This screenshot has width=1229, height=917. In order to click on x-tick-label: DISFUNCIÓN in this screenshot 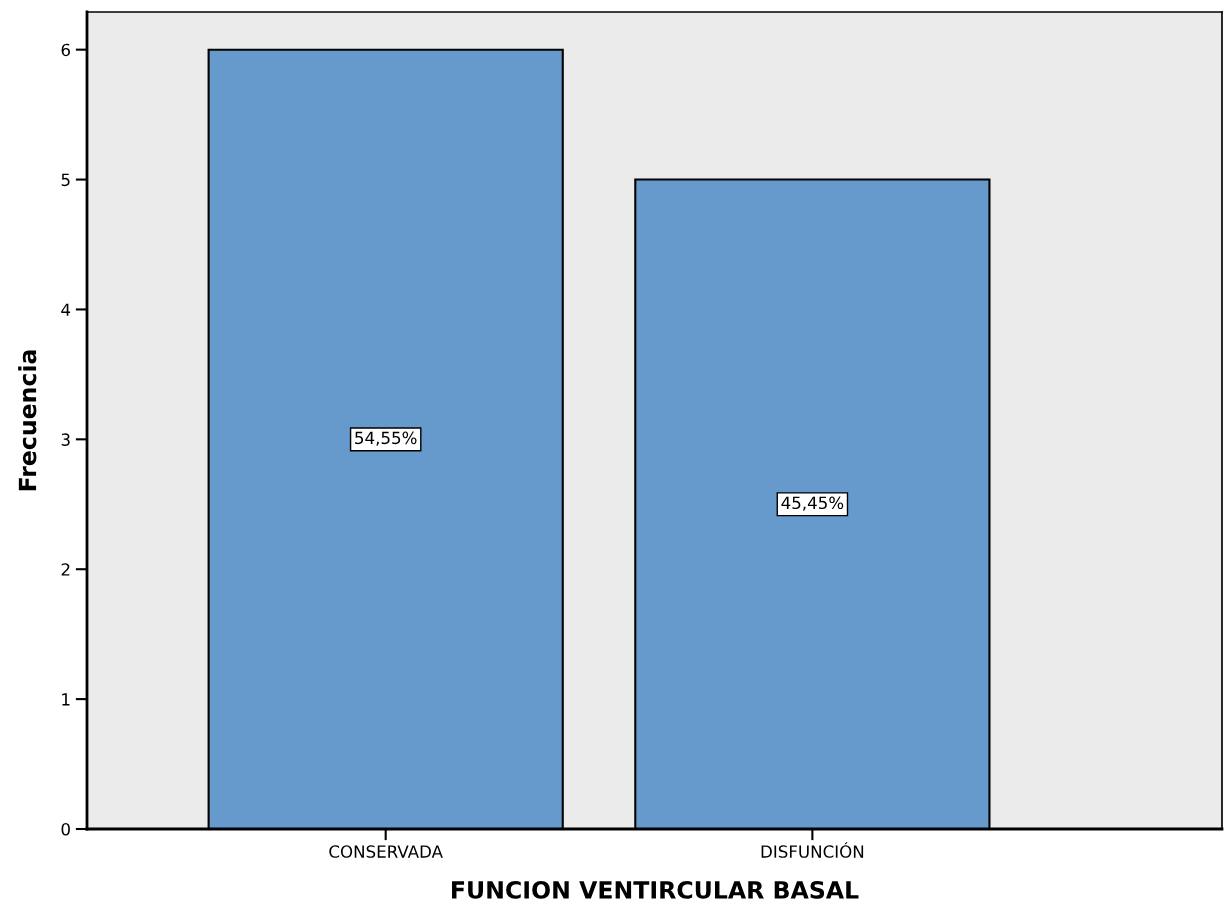, I will do `click(812, 850)`.